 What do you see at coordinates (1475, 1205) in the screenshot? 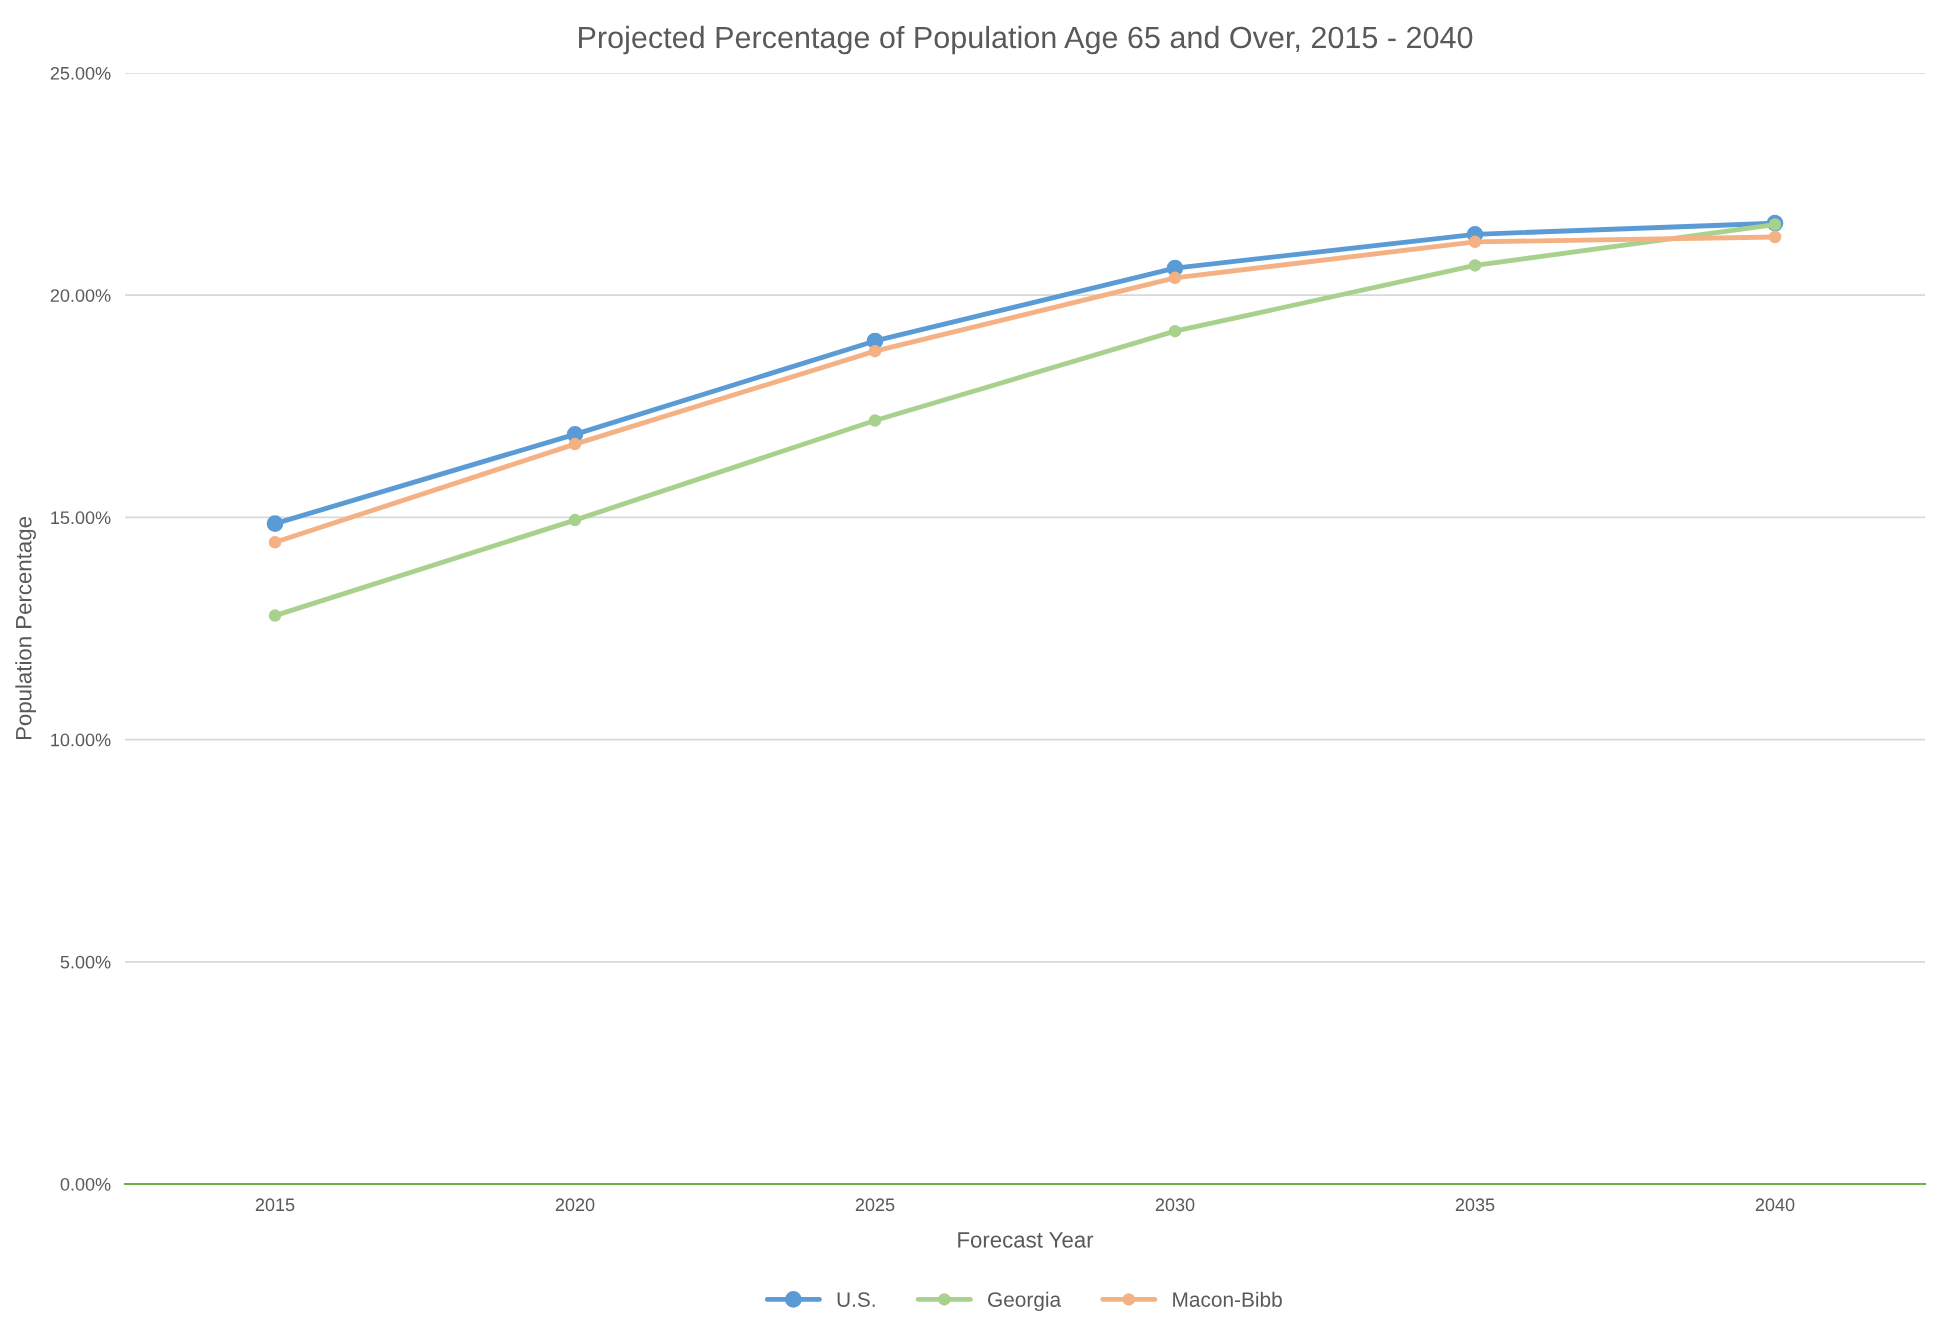
I see `x-tick-label: 2035` at bounding box center [1475, 1205].